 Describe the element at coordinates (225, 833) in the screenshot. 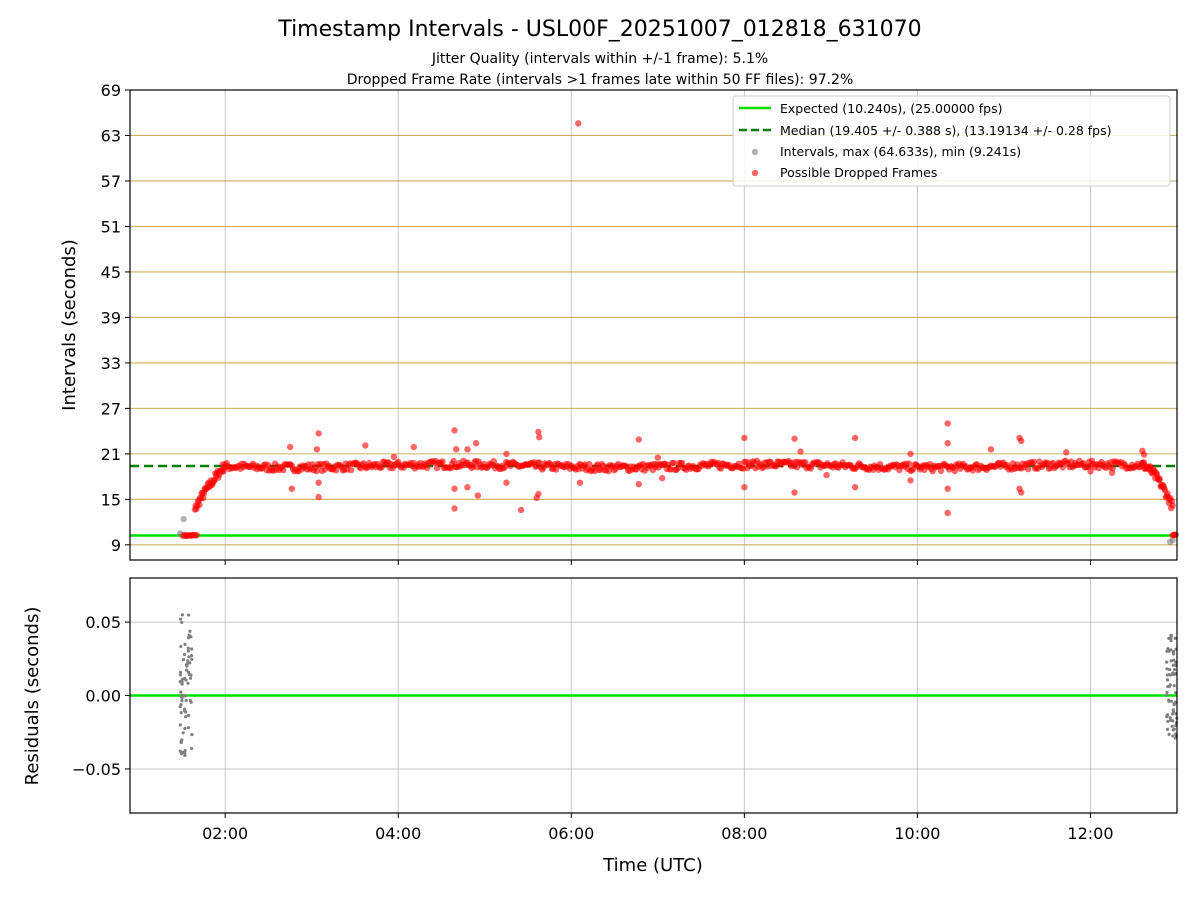

I see `x-tick-label: 02:00` at that location.